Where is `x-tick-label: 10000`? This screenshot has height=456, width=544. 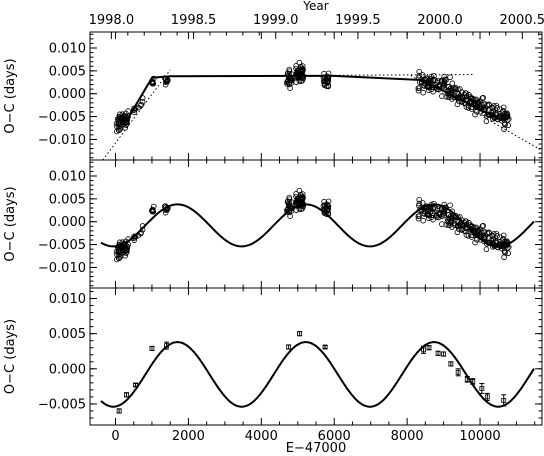 x-tick-label: 10000 is located at coordinates (479, 436).